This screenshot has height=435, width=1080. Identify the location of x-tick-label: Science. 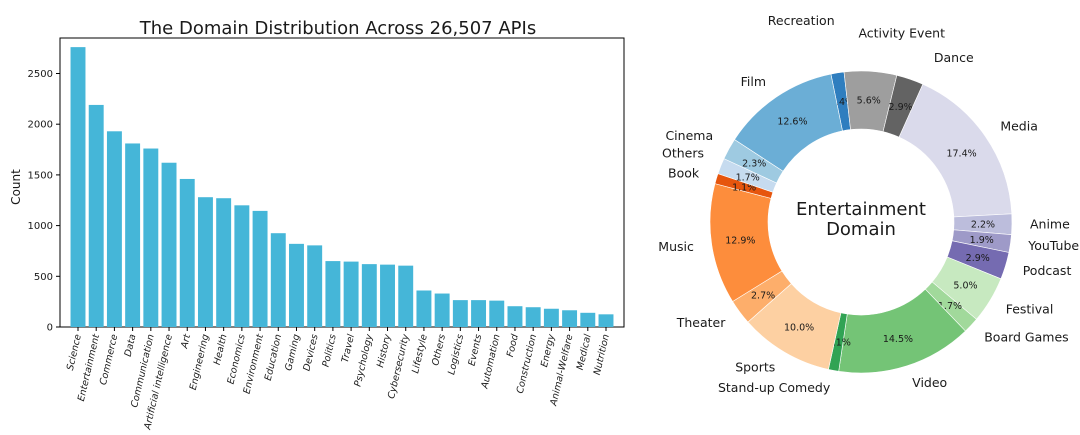
(74, 352).